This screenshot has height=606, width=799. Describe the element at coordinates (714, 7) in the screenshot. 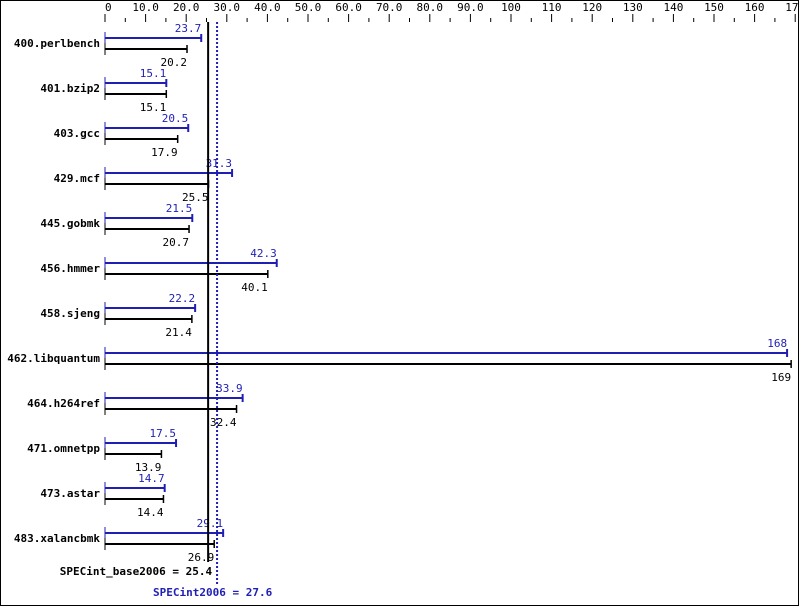

I see `x-tick-label: 150` at that location.